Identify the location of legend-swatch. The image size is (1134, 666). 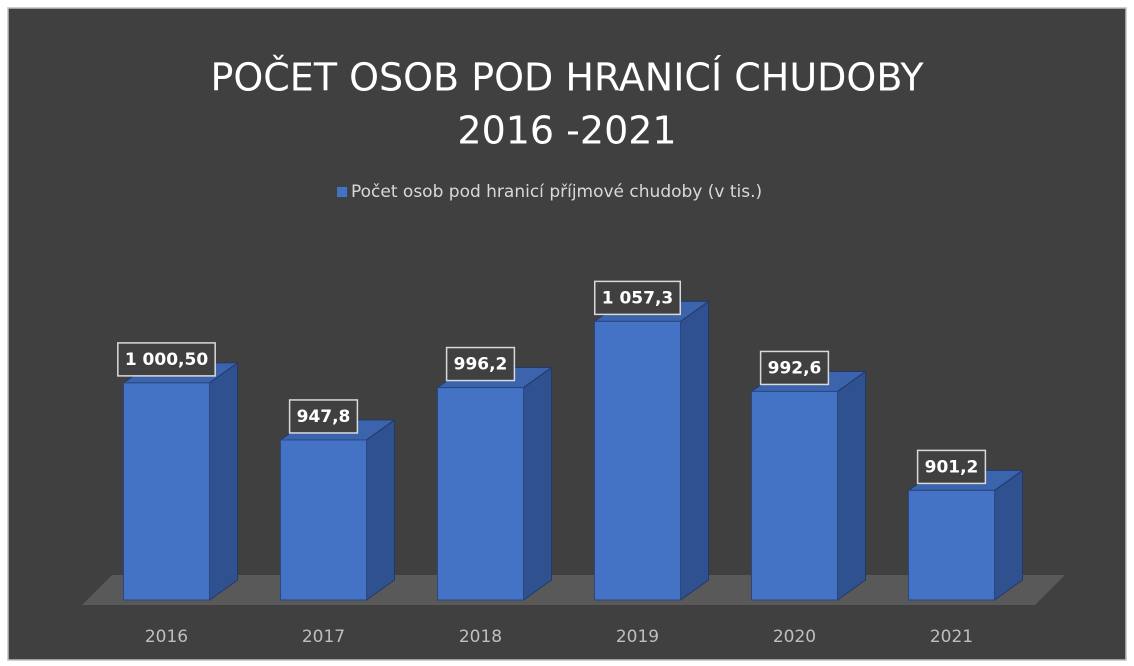
(342, 192).